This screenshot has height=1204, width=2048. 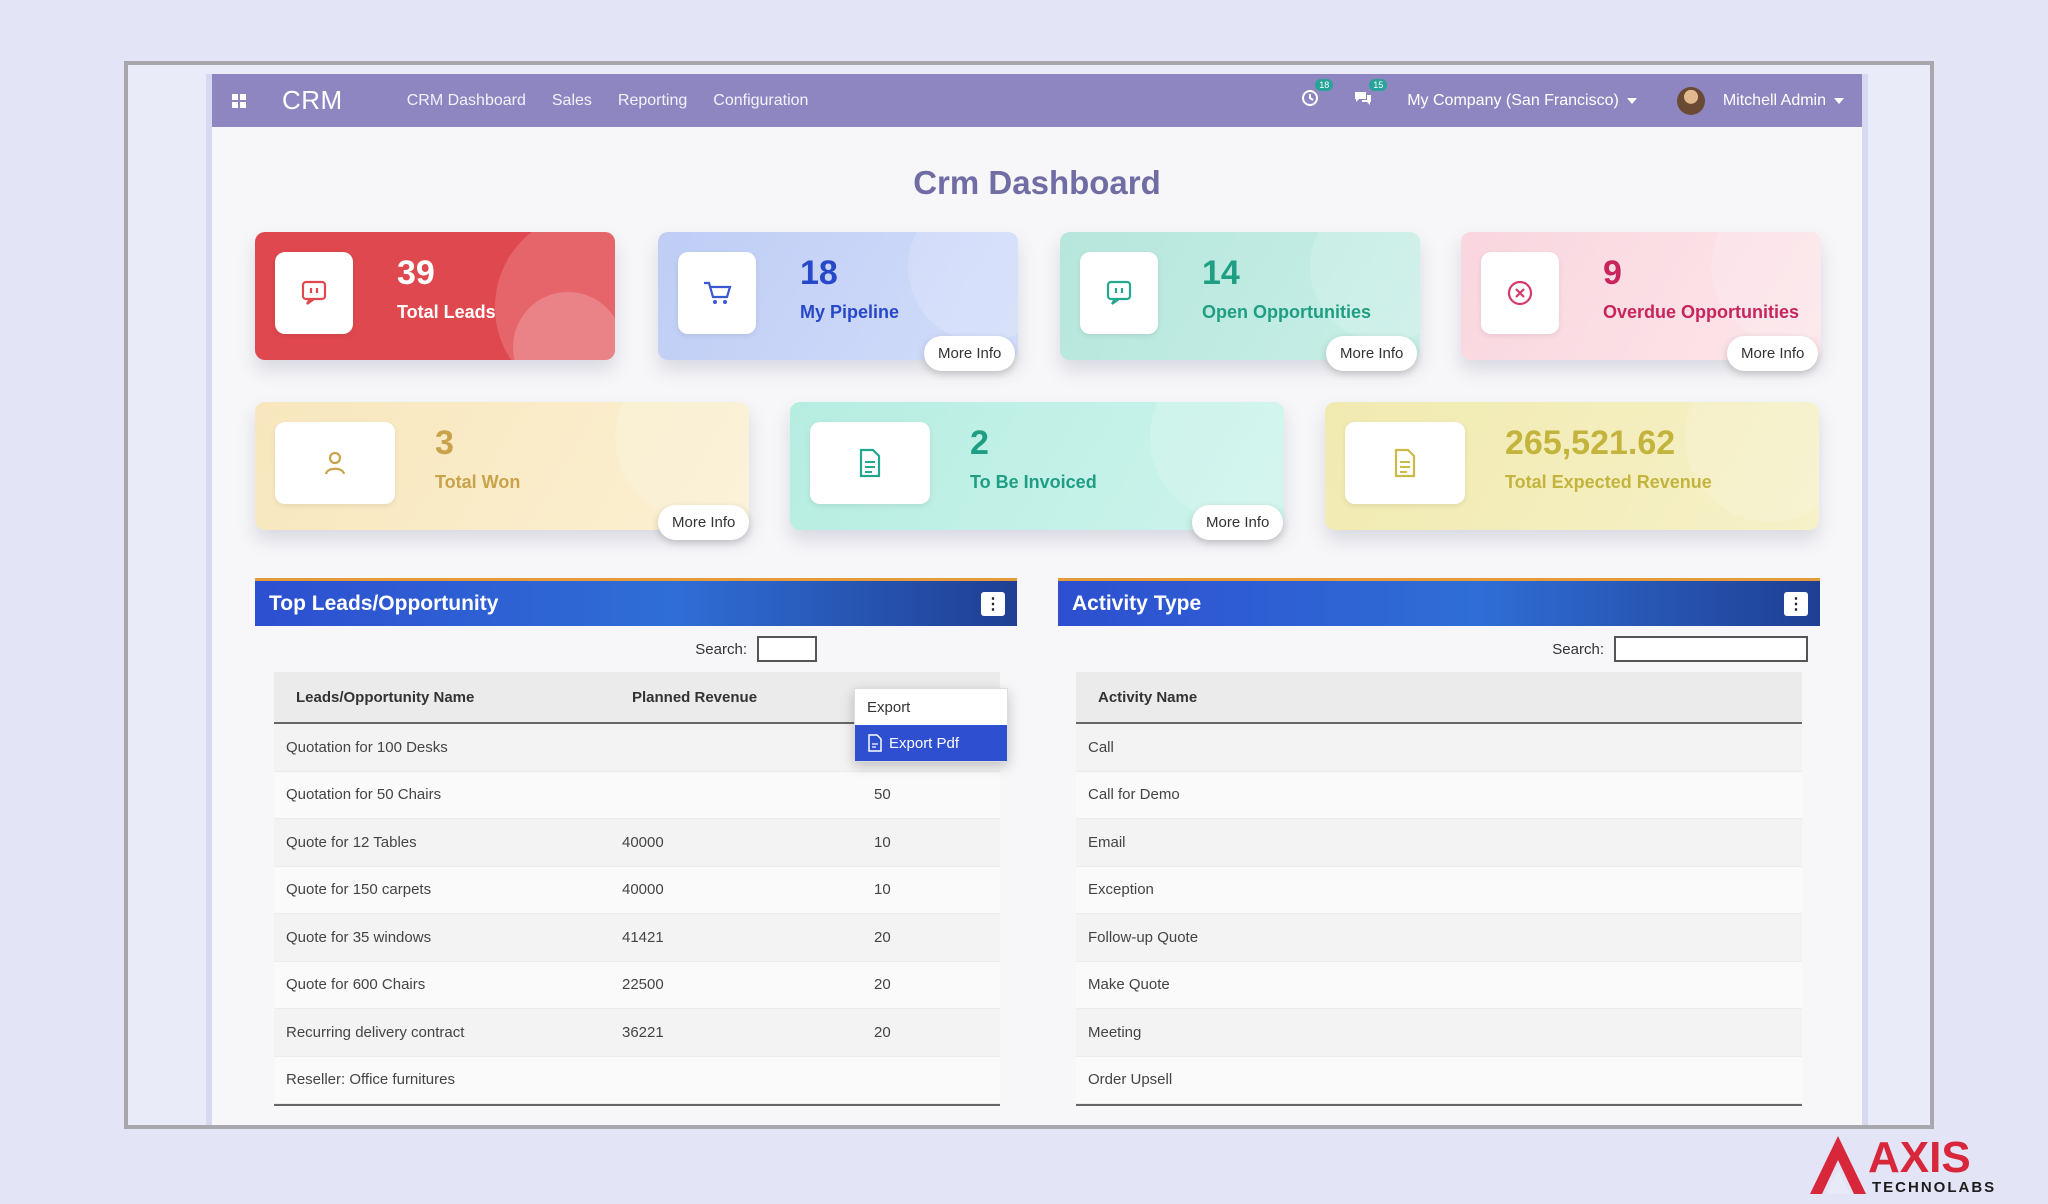 I want to click on user-icon, so click(x=335, y=463).